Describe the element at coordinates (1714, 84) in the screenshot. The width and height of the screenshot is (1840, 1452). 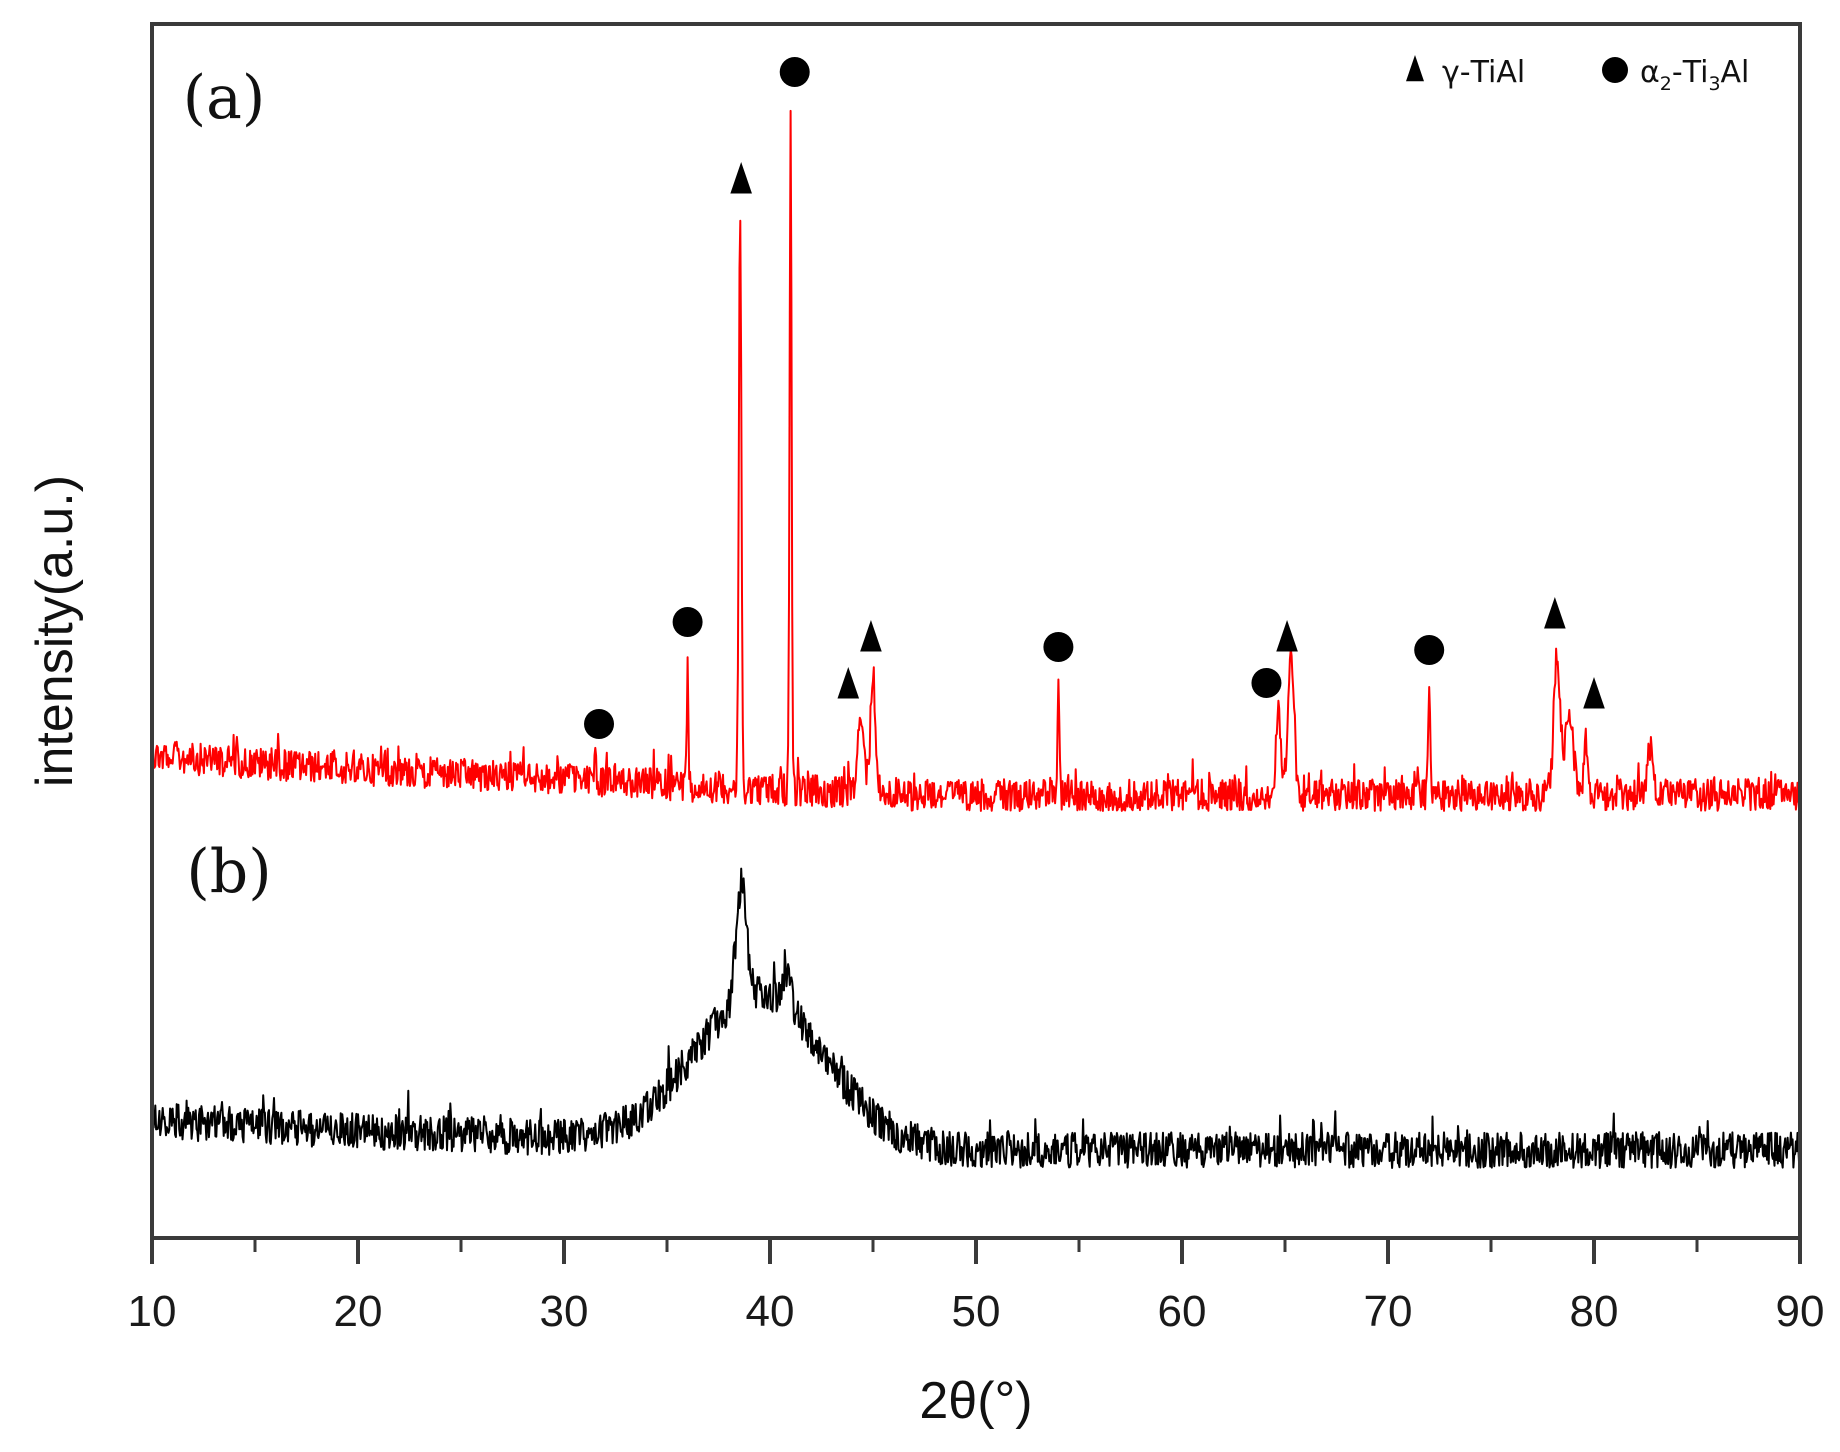
I see `legend-sub-3: 3` at that location.